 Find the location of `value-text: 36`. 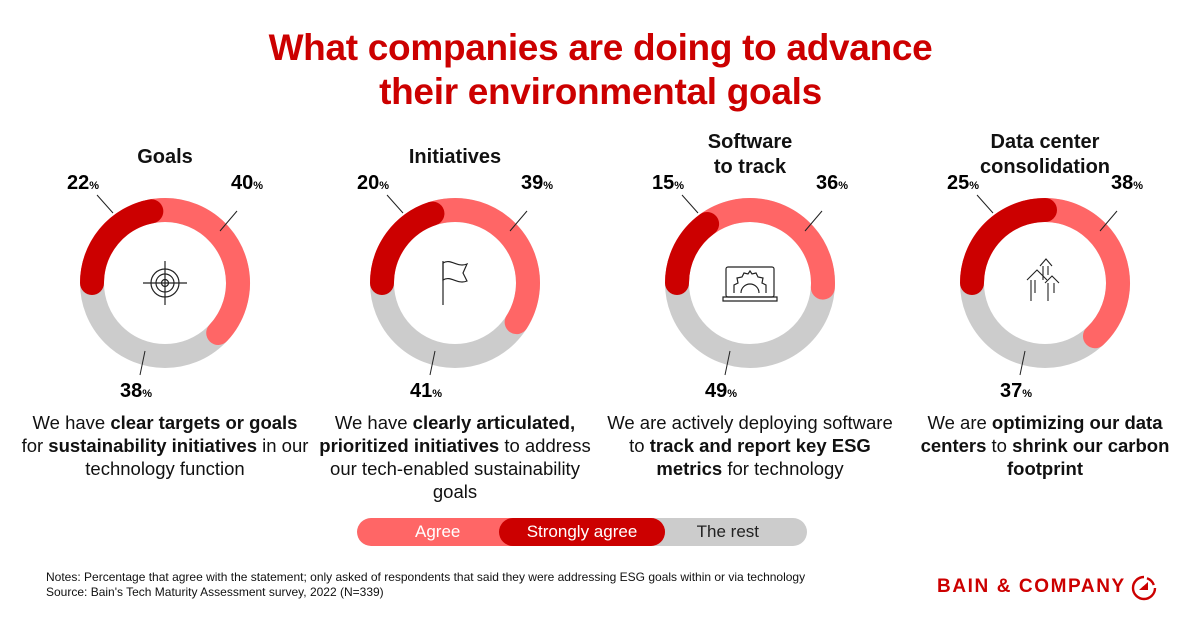

value-text: 36 is located at coordinates (827, 183).